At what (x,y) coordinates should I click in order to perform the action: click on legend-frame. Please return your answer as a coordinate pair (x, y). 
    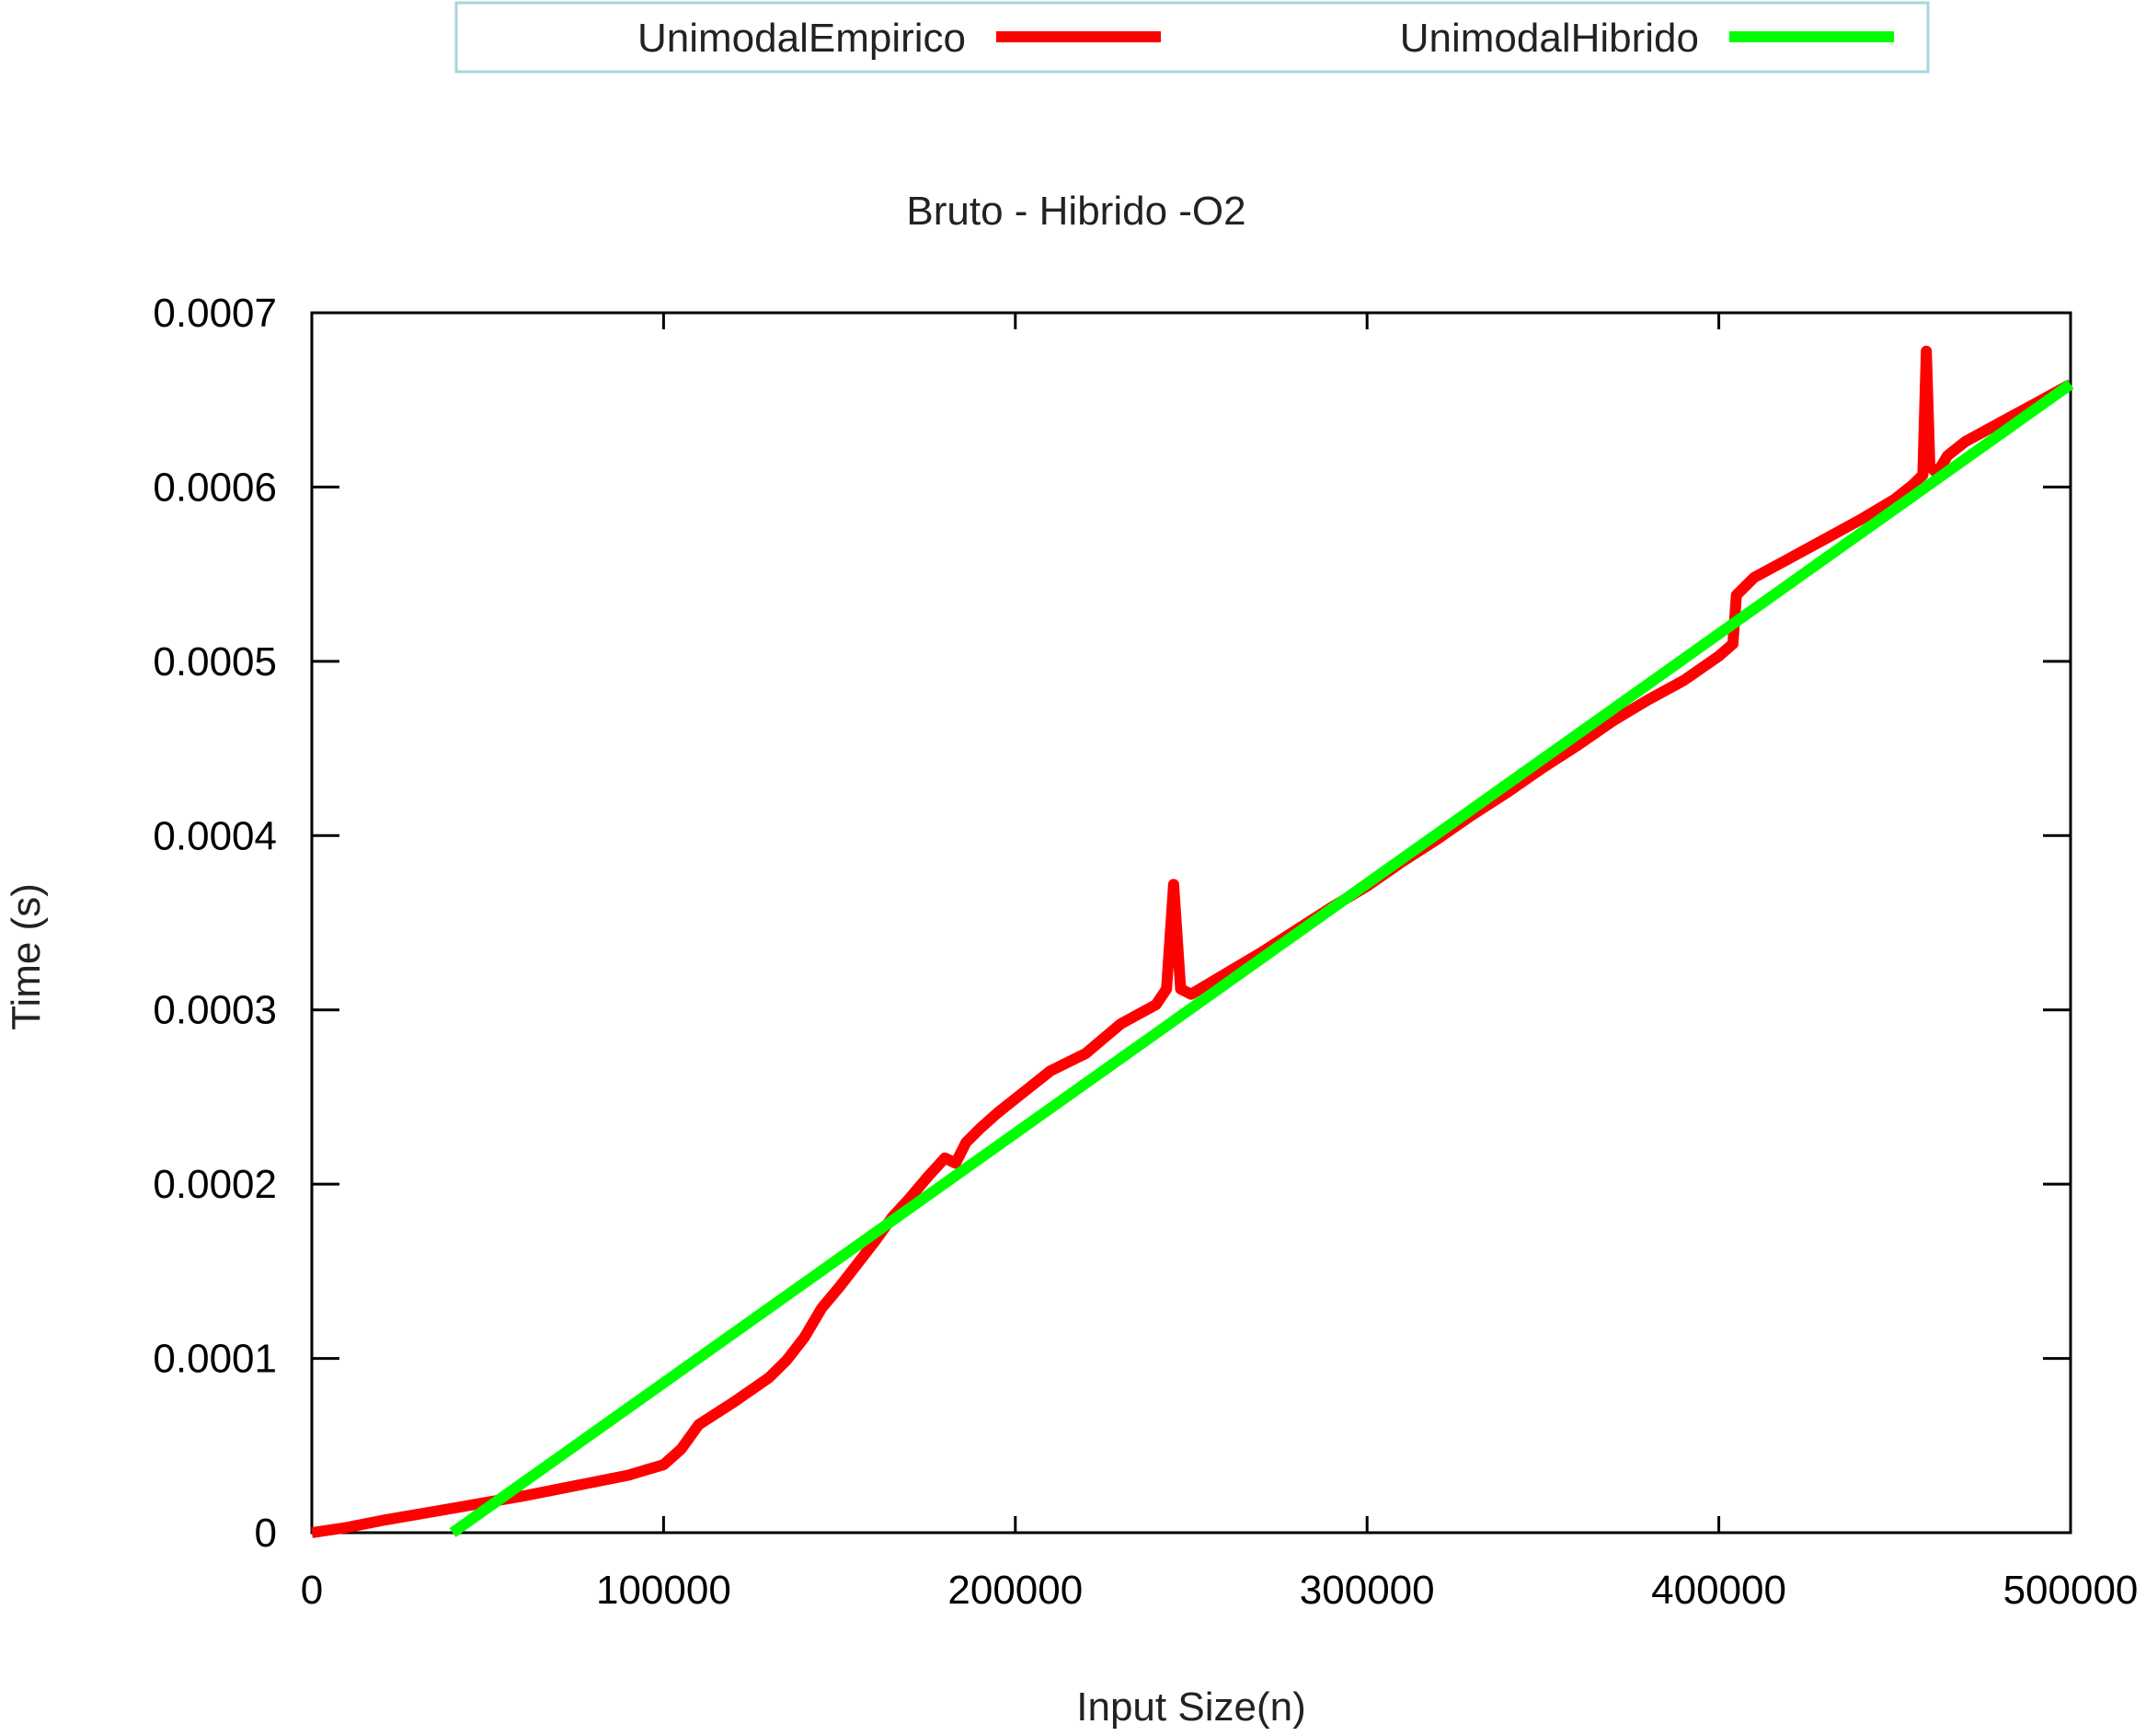
    Looking at the image, I should click on (1192, 37).